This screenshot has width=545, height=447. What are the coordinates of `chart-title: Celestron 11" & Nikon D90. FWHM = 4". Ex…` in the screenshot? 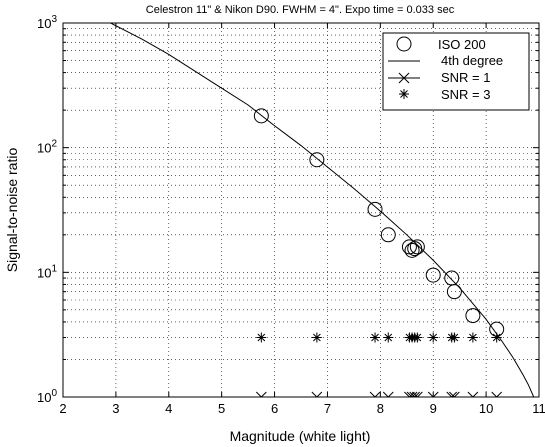 It's located at (300, 10).